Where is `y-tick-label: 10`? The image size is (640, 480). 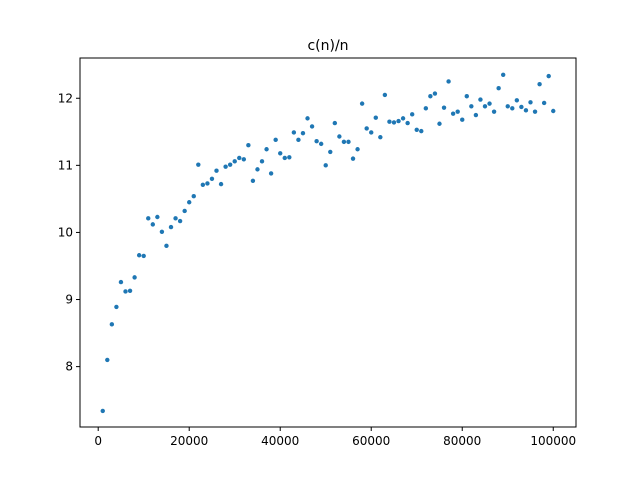 y-tick-label: 10 is located at coordinates (65, 232).